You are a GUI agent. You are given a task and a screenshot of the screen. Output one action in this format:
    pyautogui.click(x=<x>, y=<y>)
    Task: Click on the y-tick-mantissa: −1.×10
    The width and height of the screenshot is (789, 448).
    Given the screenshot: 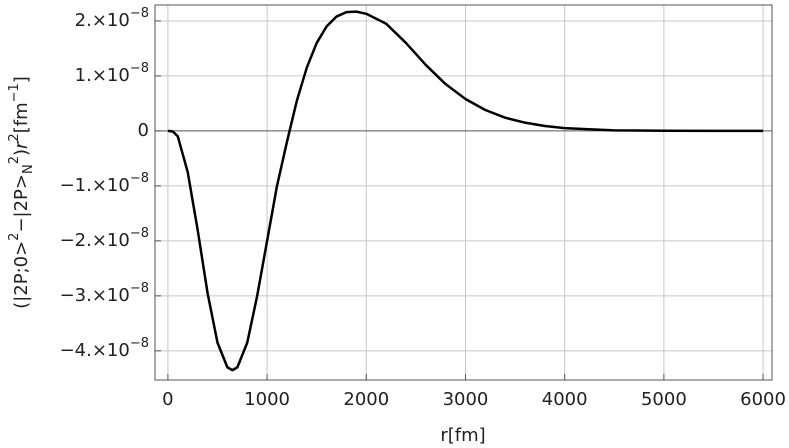 What is the action you would take?
    pyautogui.click(x=95, y=185)
    